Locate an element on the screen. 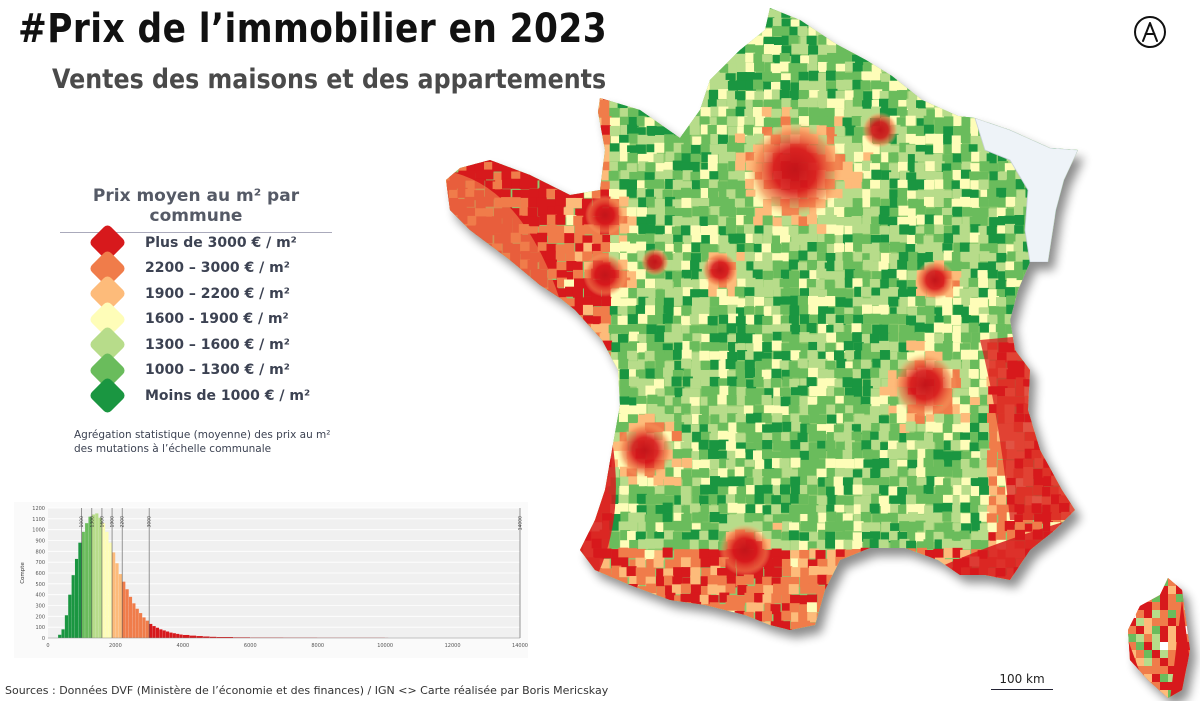  y-tick-label: 1100 is located at coordinates (38, 520).